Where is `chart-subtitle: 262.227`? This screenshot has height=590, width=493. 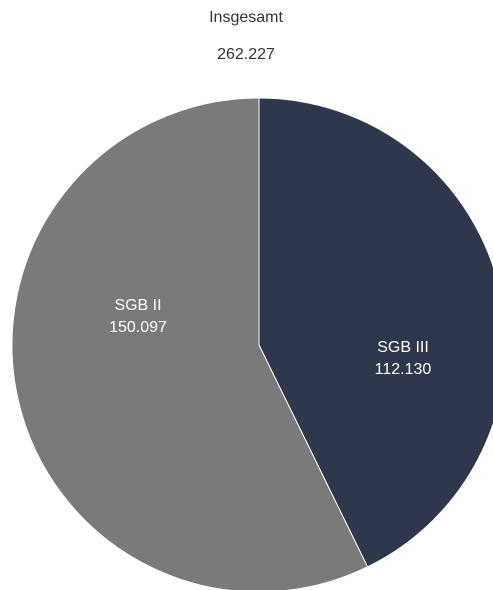 chart-subtitle: 262.227 is located at coordinates (246, 54).